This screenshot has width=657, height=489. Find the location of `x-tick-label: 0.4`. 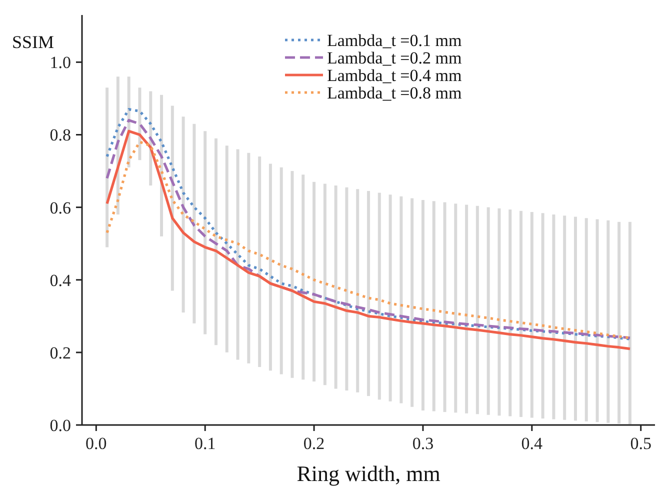

x-tick-label: 0.4 is located at coordinates (532, 443).